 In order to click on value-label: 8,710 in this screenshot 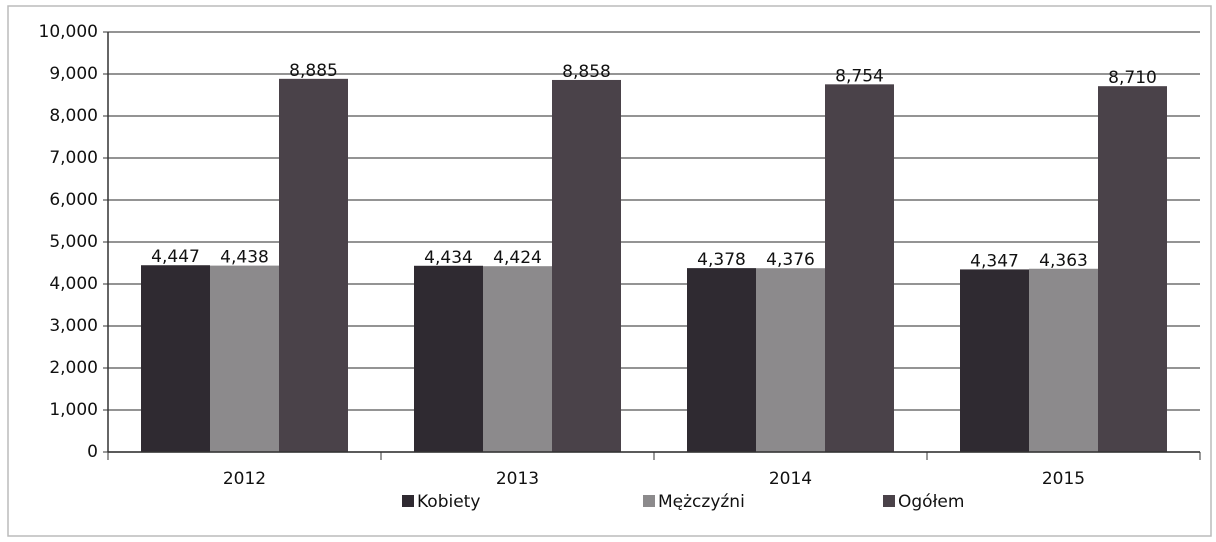, I will do `click(1132, 78)`.